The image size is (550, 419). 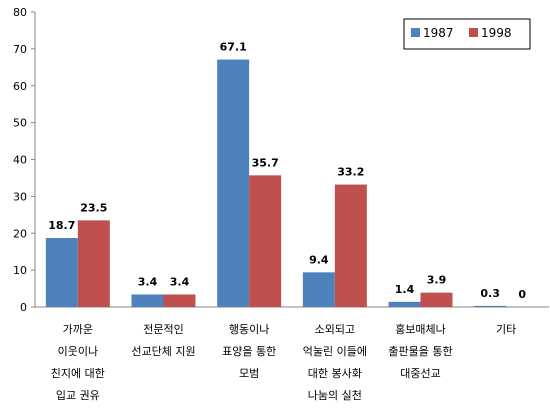 What do you see at coordinates (415, 32) in the screenshot?
I see `legend-swatch-1987` at bounding box center [415, 32].